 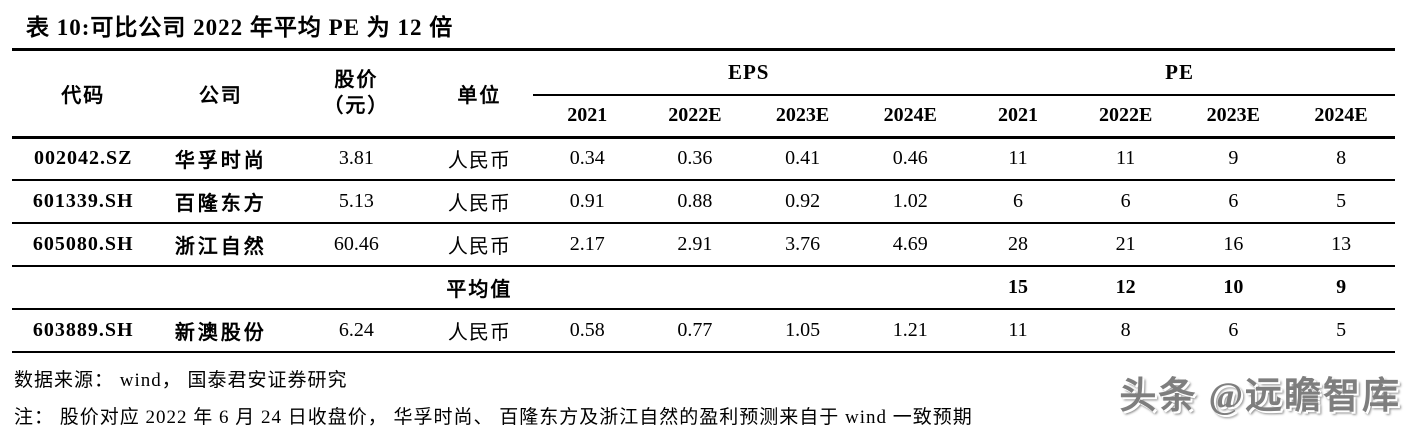 I want to click on table-cell: 002042.SZ, so click(x=83, y=158).